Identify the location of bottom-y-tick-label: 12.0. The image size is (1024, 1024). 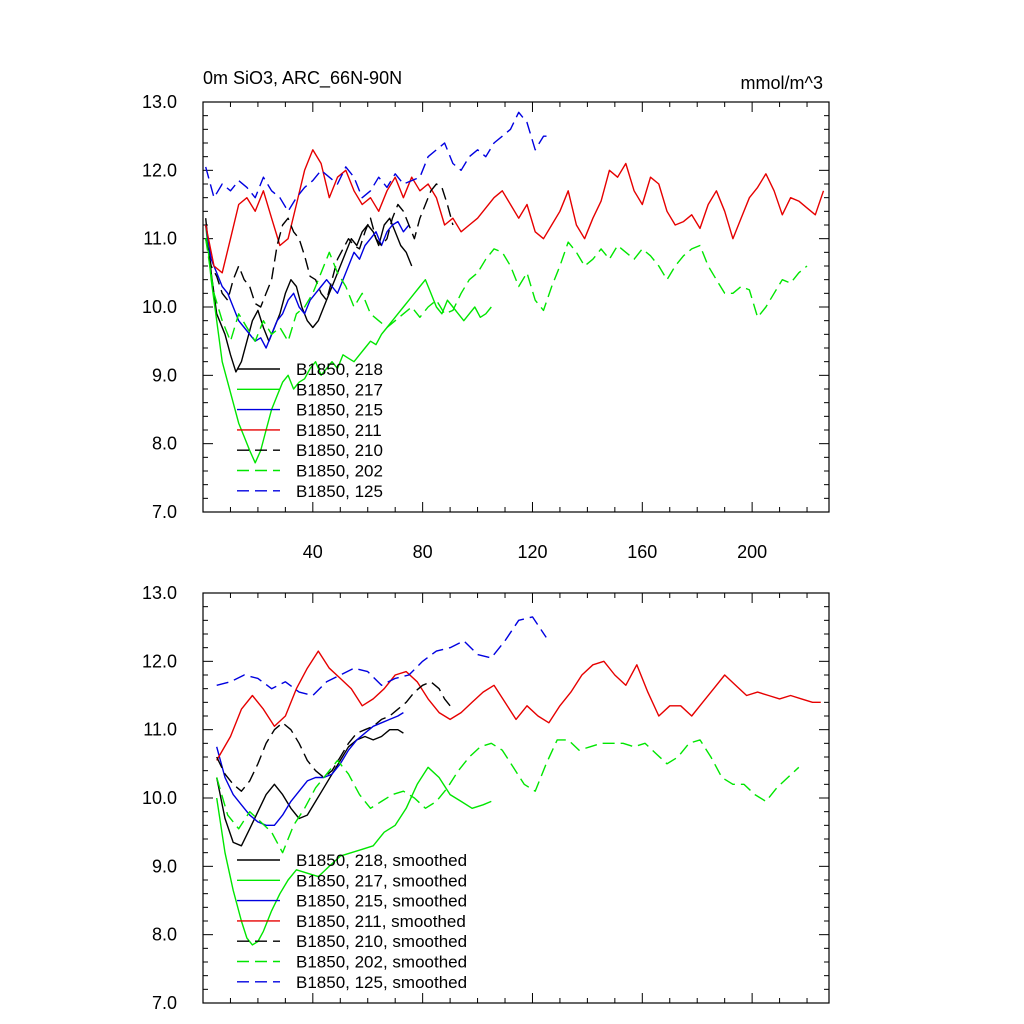
(159, 661).